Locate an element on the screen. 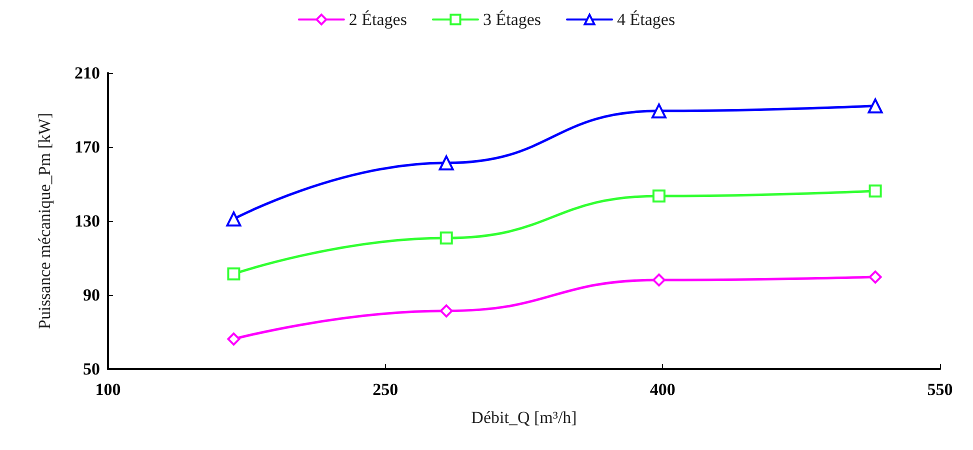 The height and width of the screenshot is (450, 973). y-tick-label: 90 is located at coordinates (91, 295).